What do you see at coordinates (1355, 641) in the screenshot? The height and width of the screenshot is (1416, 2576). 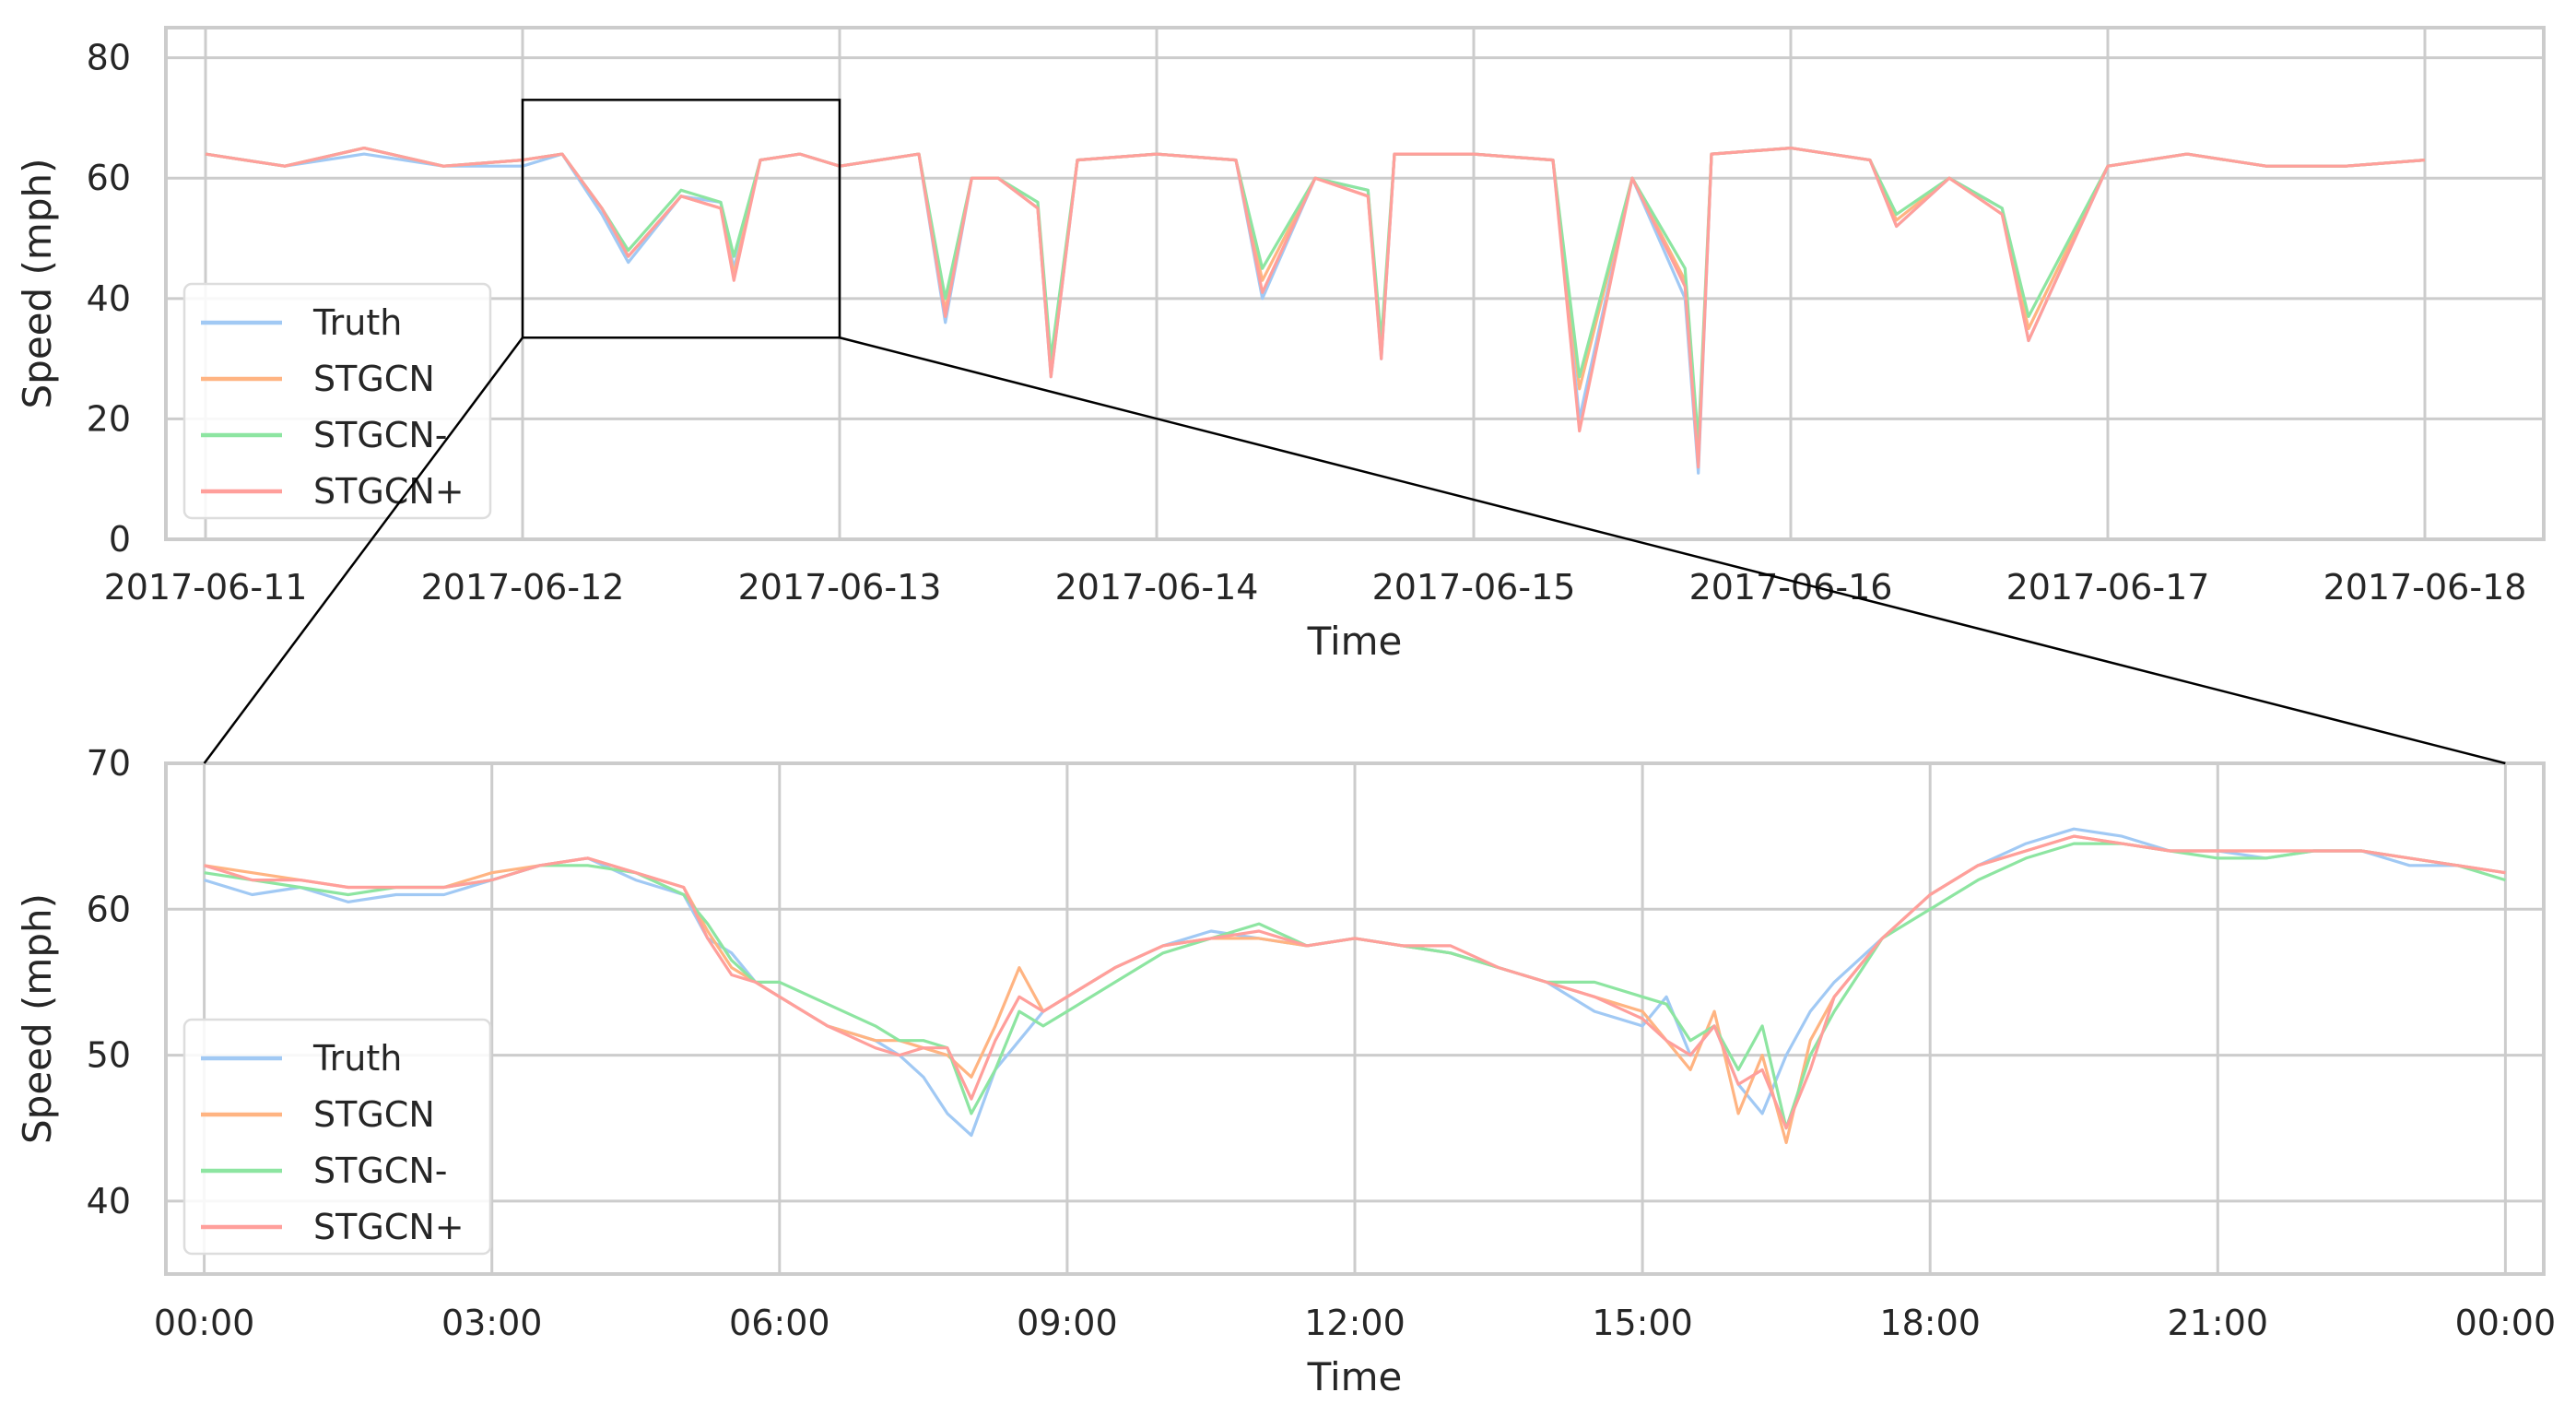 I see `overview-x-axis-label: Time` at bounding box center [1355, 641].